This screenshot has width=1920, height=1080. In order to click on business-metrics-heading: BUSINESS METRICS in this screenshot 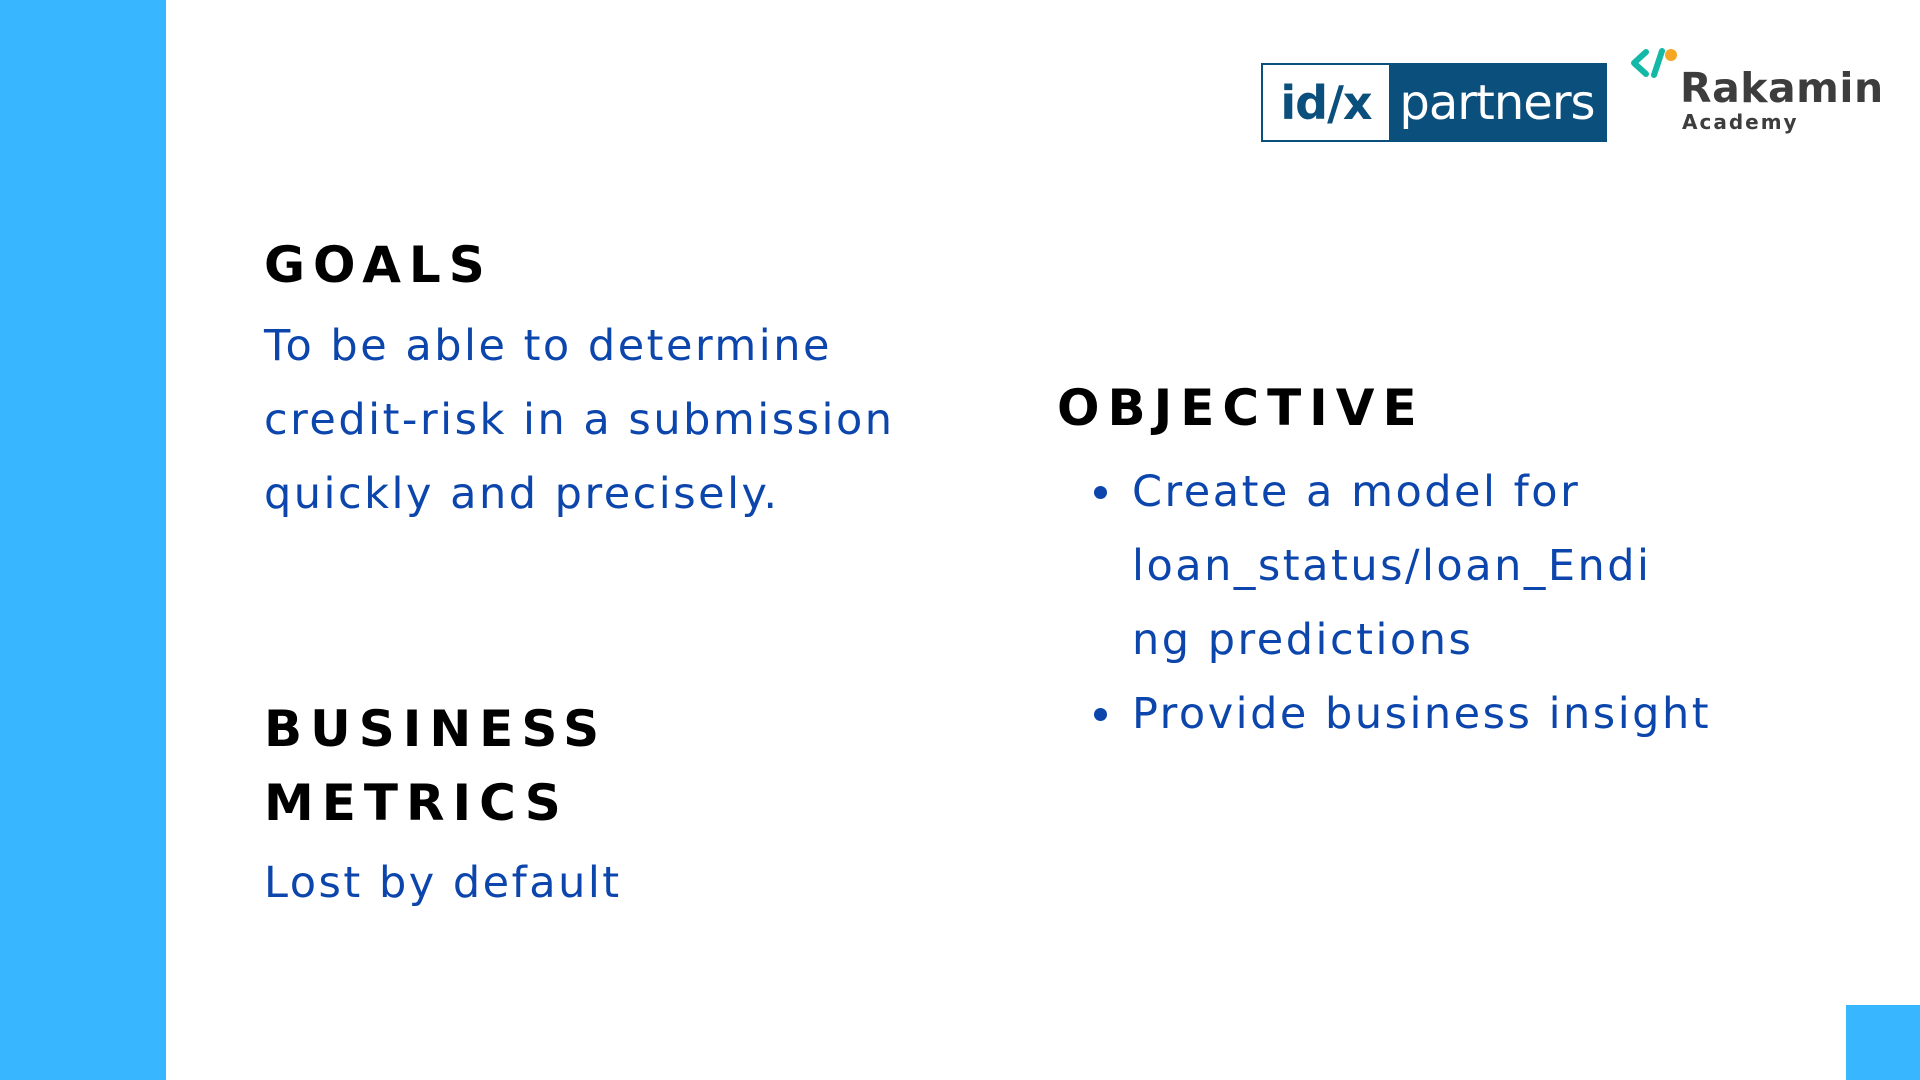, I will do `click(435, 766)`.